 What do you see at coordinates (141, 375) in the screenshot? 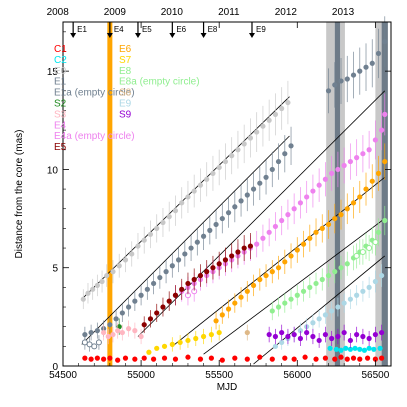
I see `x-tick-label: 55000` at bounding box center [141, 375].